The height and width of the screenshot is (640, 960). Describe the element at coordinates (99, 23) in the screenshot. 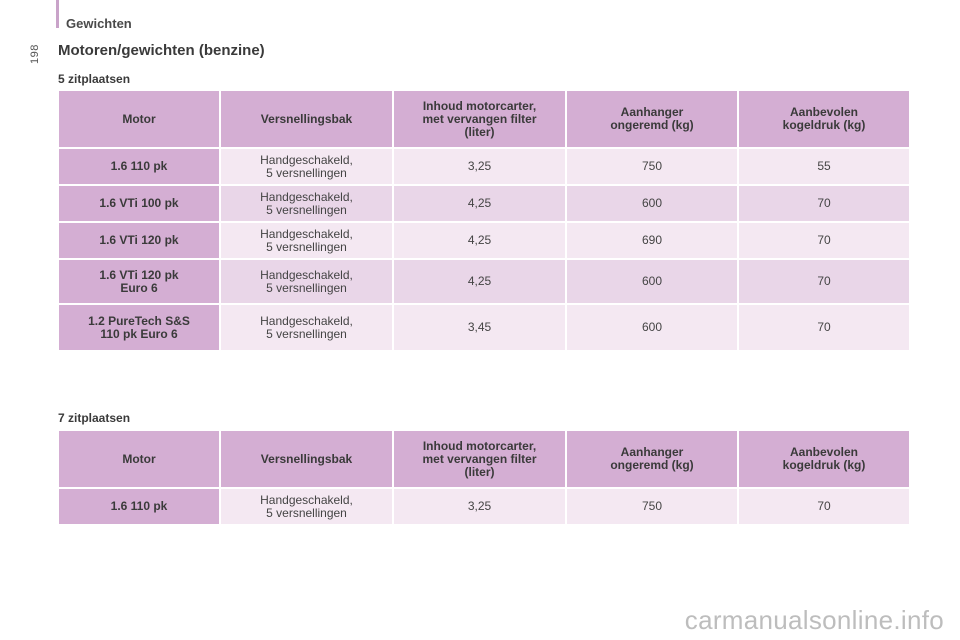

I see `section-heading: Gewichten` at that location.